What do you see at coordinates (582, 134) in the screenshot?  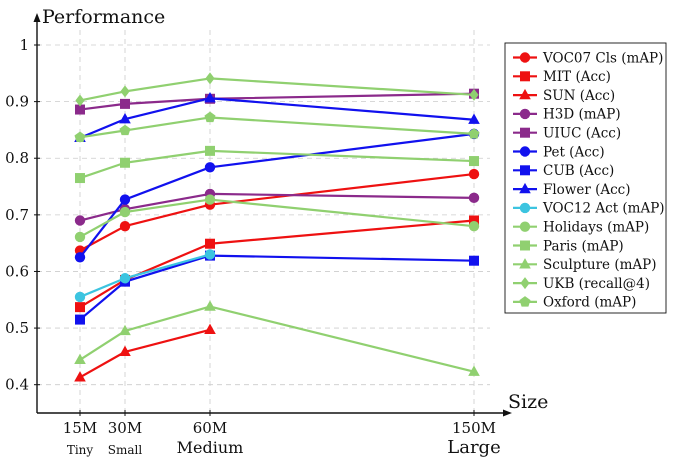 I see `legend-label: UIUC (Acc)` at bounding box center [582, 134].